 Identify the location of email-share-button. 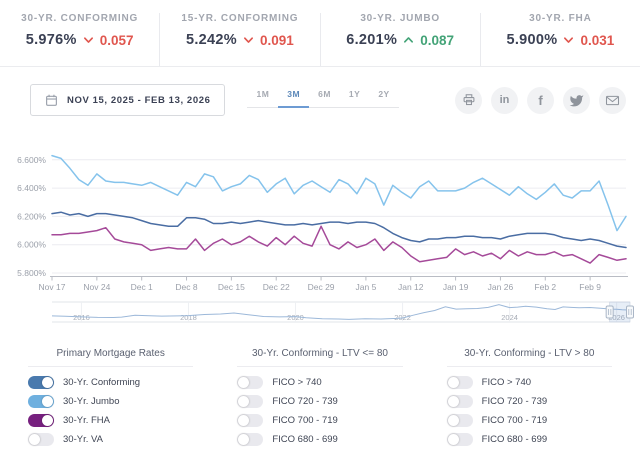
(612, 100).